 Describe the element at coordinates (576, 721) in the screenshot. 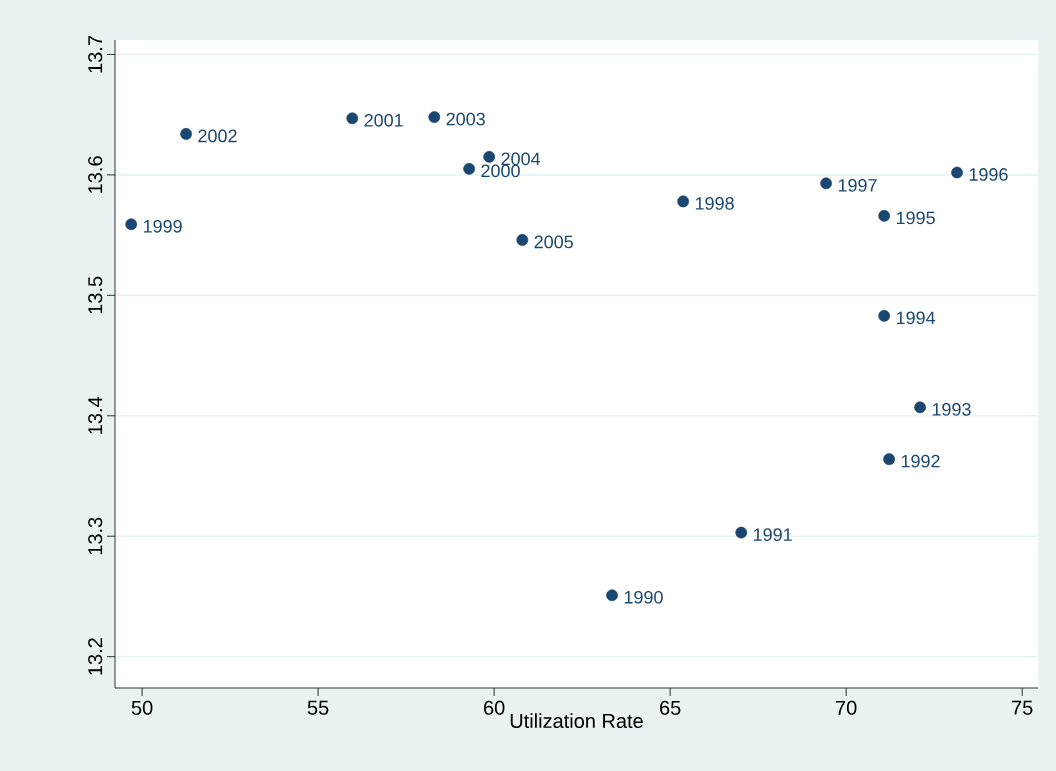

I see `x-axis-title: Utilization Rate` at that location.